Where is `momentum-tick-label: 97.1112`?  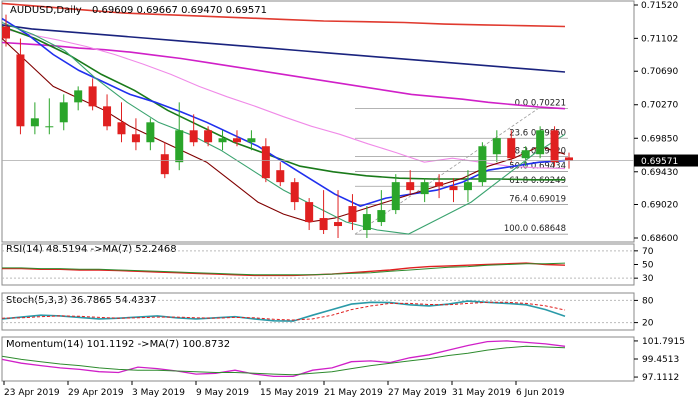
momentum-tick-label: 97.1112 is located at coordinates (660, 378).